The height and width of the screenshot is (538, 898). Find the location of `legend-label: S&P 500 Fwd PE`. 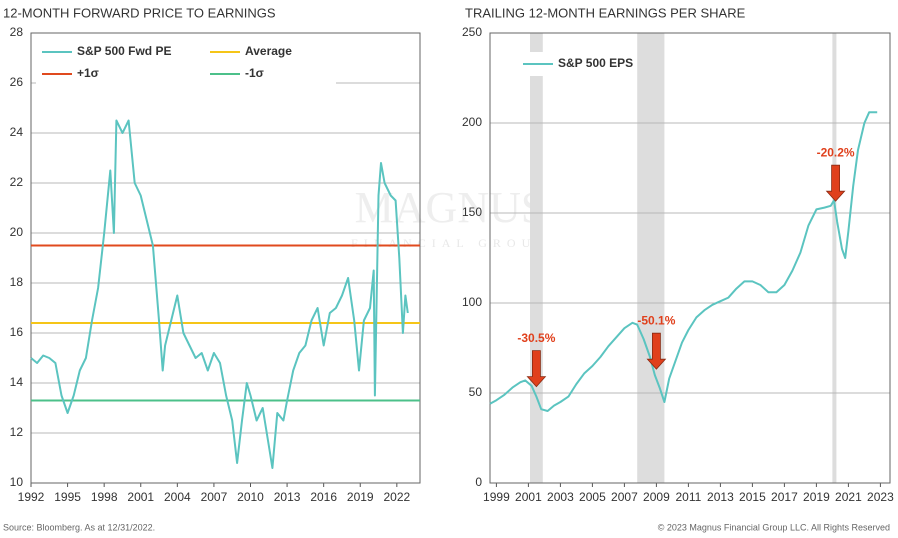

legend-label: S&P 500 Fwd PE is located at coordinates (124, 51).